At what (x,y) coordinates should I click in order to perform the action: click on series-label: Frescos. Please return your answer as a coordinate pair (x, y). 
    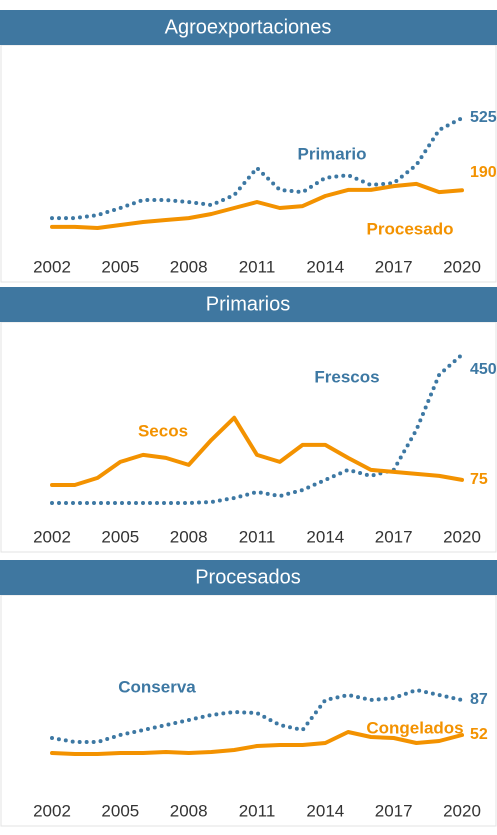
    Looking at the image, I should click on (346, 376).